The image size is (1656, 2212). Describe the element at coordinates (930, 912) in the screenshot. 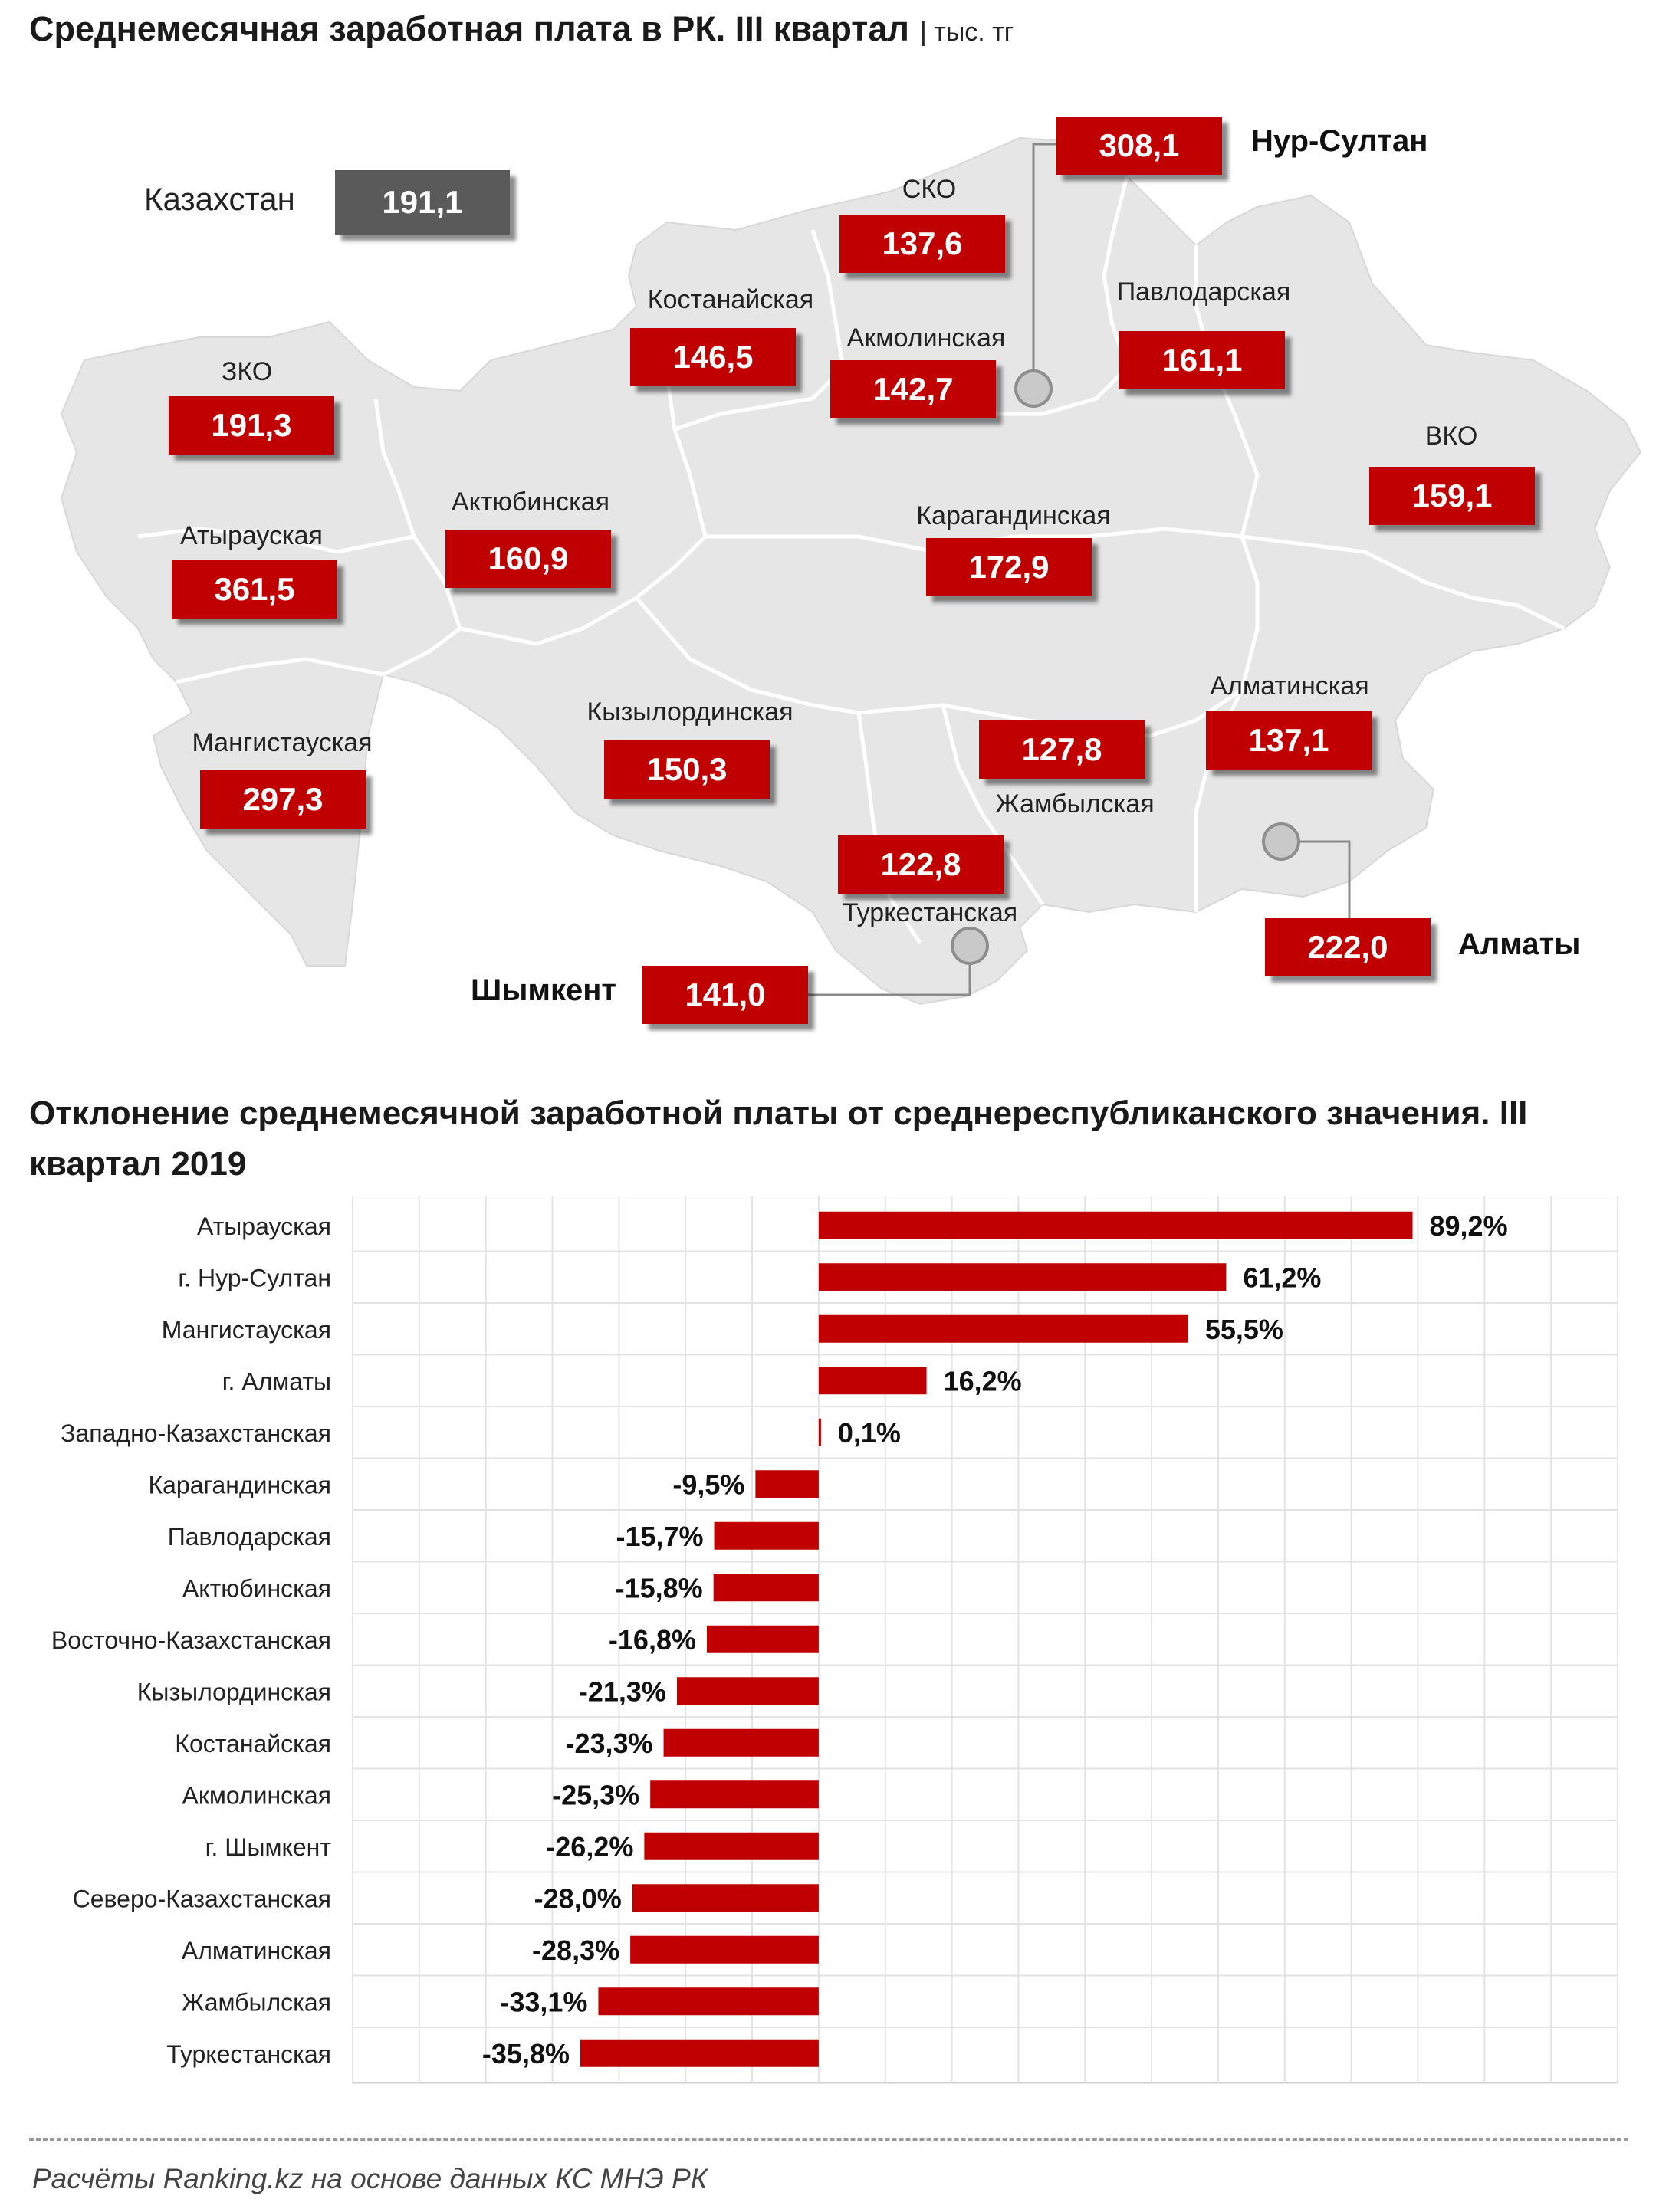

I see `region-label-turkestan: Туркестанская` at that location.